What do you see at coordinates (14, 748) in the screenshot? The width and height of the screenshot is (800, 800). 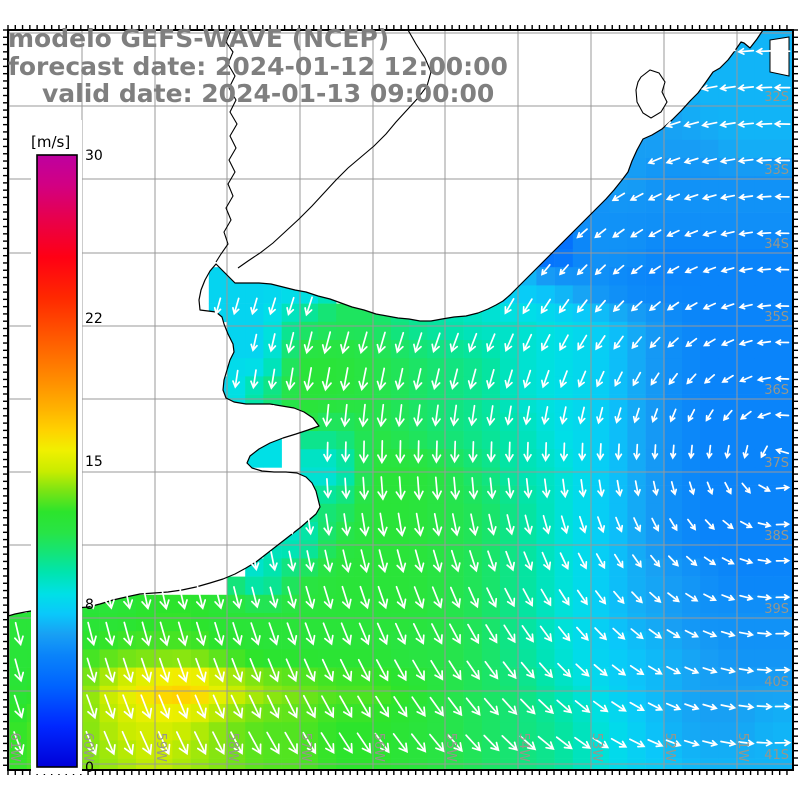 I see `longitude-label: 61W` at bounding box center [14, 748].